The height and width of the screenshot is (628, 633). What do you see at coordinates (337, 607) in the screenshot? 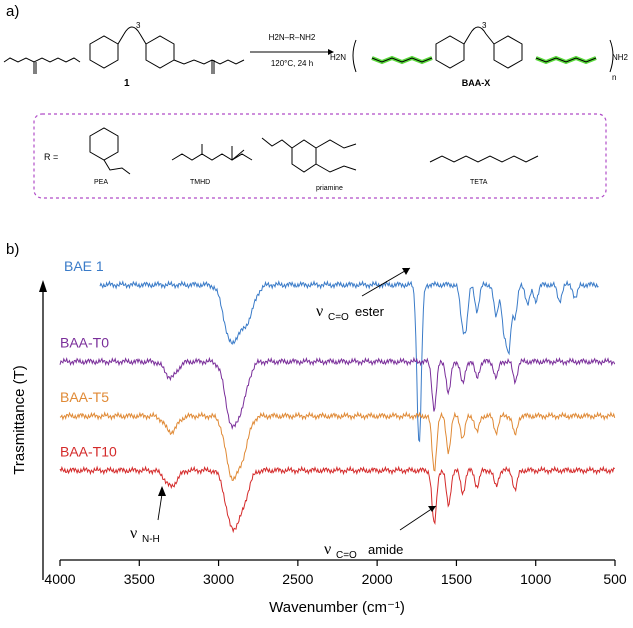
I see `x-axis-label: Wavenumber (cm⁻¹)` at bounding box center [337, 607].